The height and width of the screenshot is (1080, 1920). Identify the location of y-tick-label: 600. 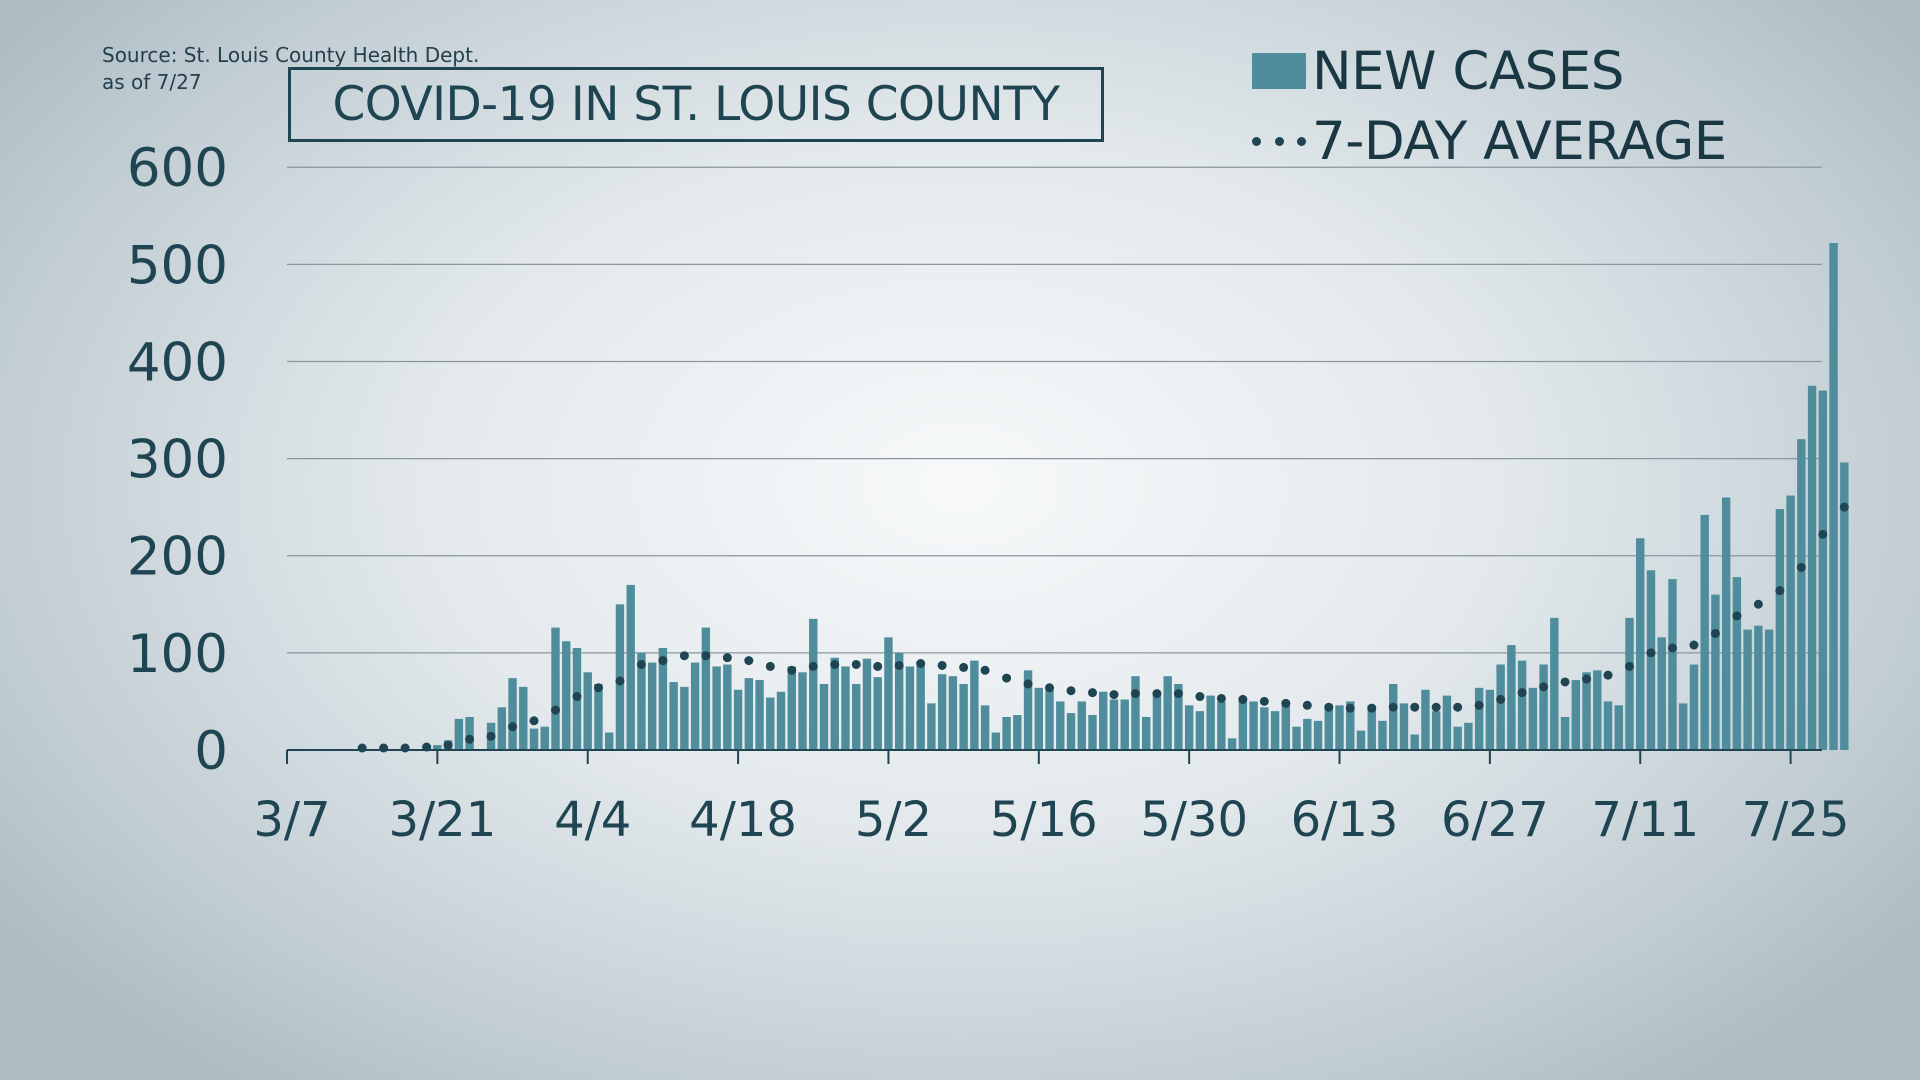
(177, 168).